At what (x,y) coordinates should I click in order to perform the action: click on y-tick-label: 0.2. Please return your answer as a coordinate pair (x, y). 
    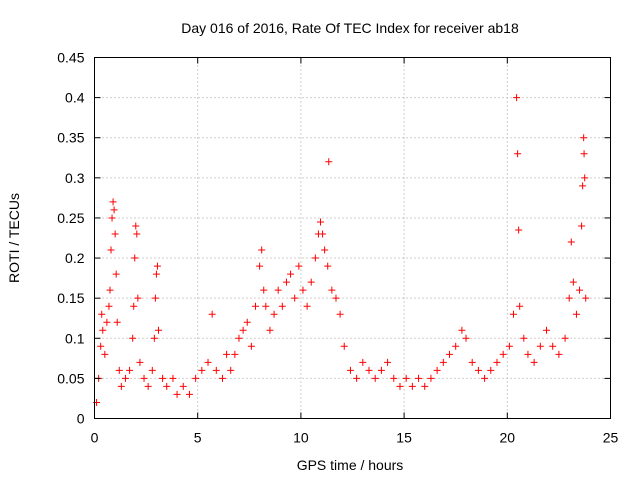
    Looking at the image, I should click on (75, 258).